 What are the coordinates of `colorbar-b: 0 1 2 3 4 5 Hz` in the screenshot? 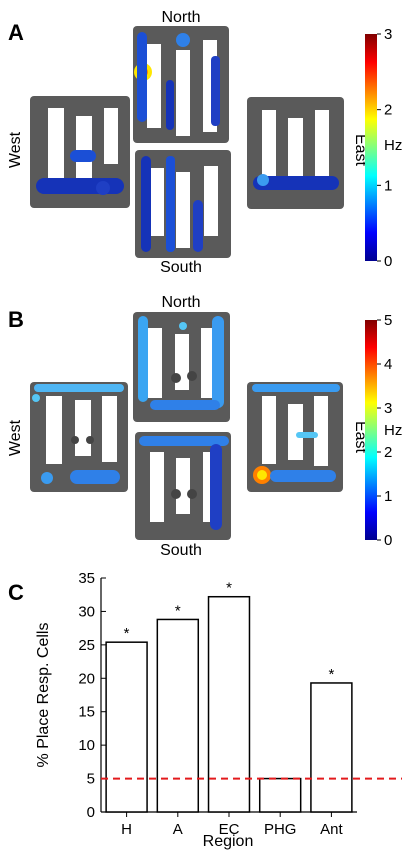 It's located at (383, 430).